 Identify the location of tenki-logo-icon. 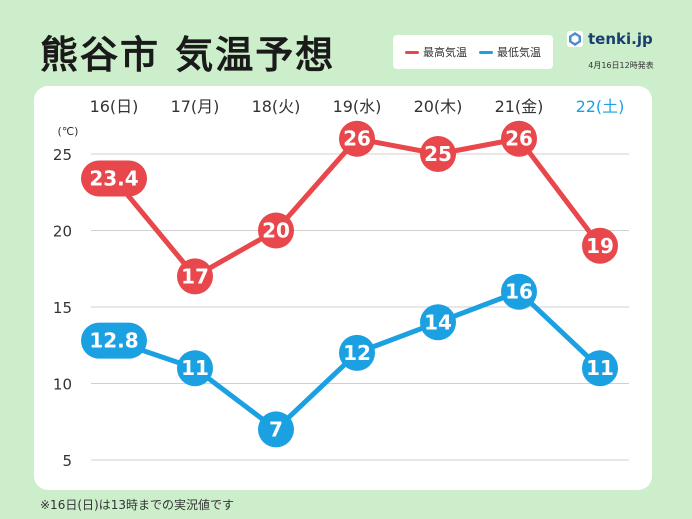
(575, 39).